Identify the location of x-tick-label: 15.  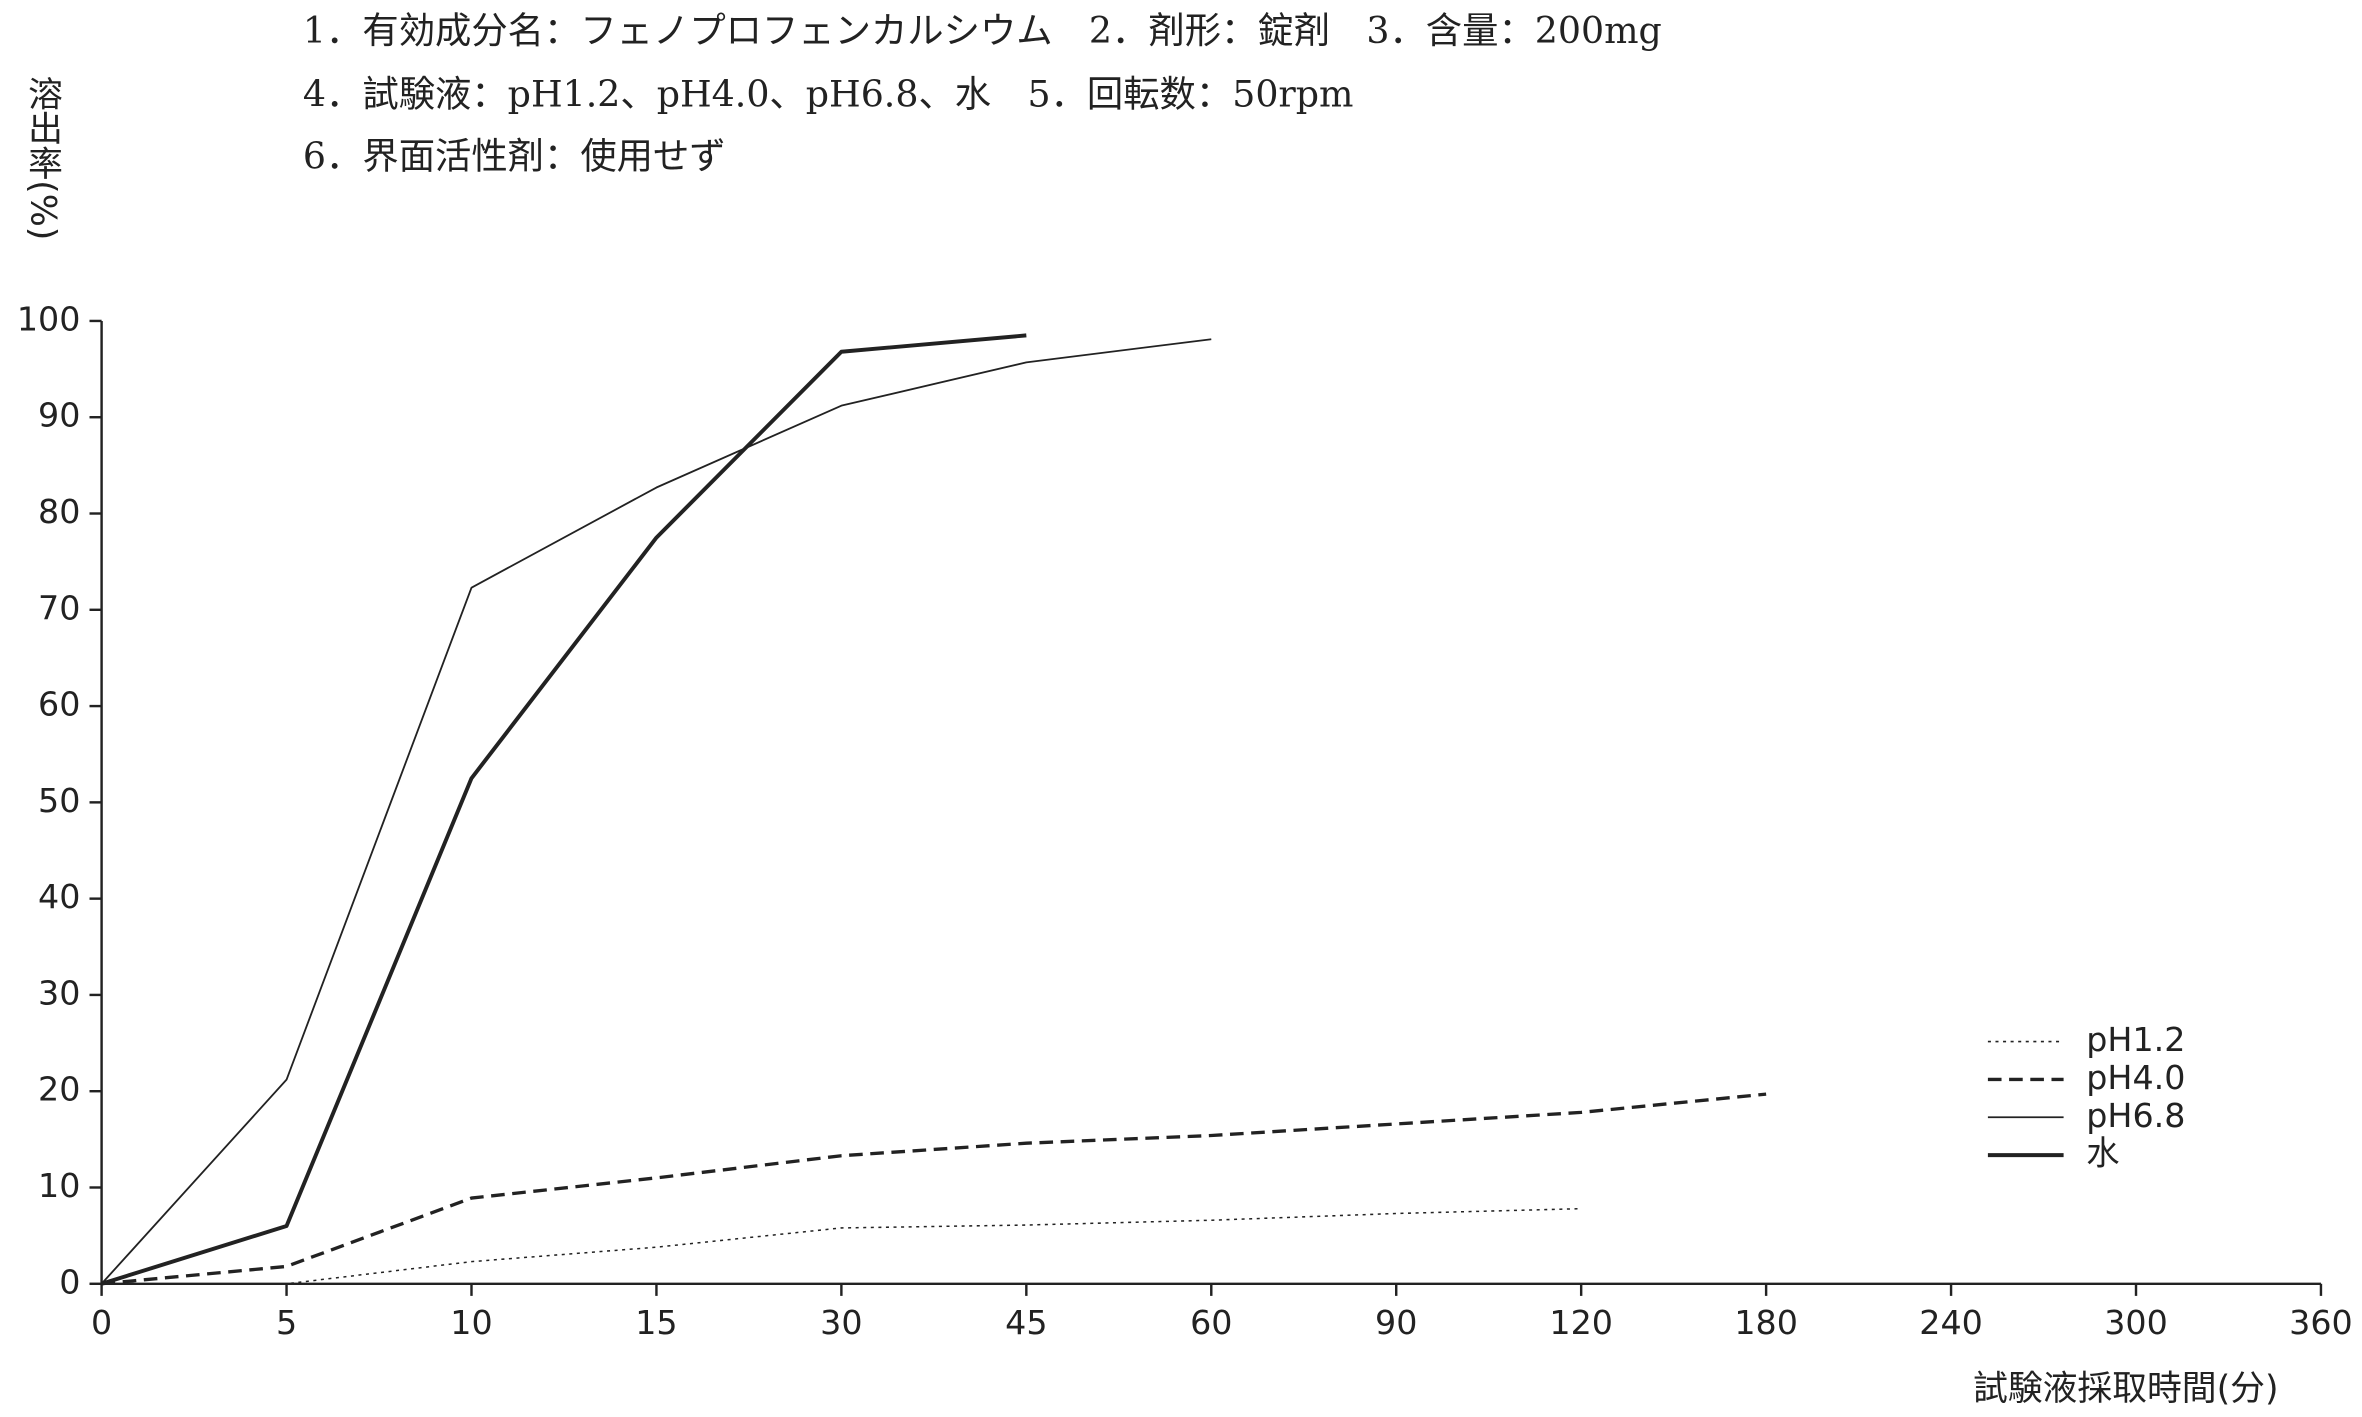
(656, 1322).